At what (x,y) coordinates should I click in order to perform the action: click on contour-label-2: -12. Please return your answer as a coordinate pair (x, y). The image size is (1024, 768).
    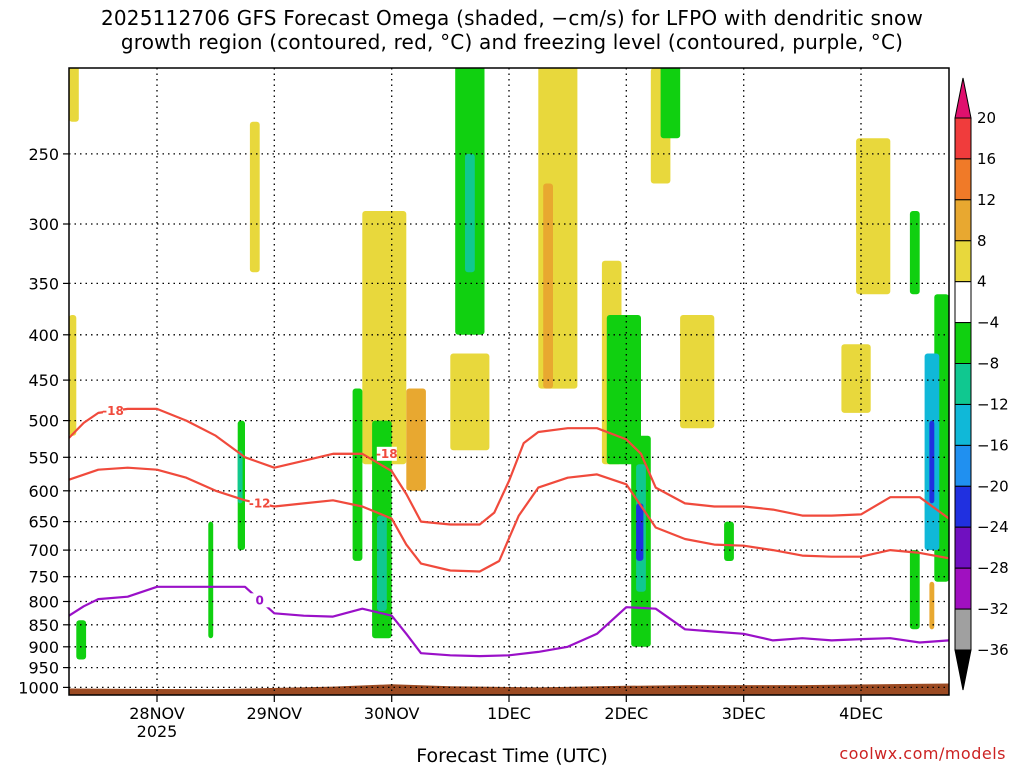
    Looking at the image, I should click on (260, 503).